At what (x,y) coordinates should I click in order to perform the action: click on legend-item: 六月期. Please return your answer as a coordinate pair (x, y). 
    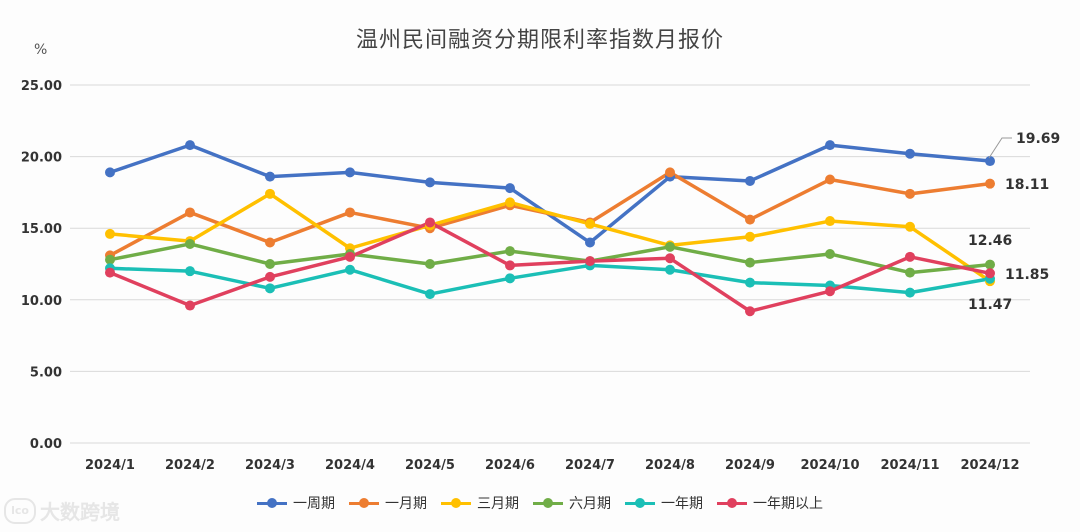
    Looking at the image, I should click on (572, 503).